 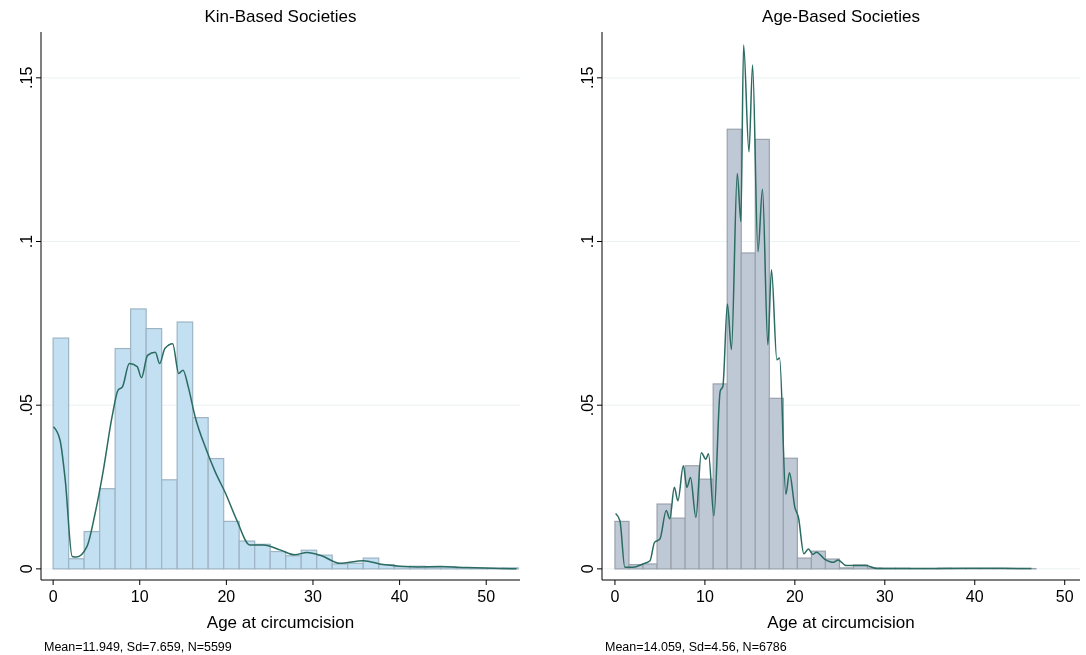 What do you see at coordinates (138, 647) in the screenshot?
I see `text: Mean=11.949, Sd=7.659, N=5599` at bounding box center [138, 647].